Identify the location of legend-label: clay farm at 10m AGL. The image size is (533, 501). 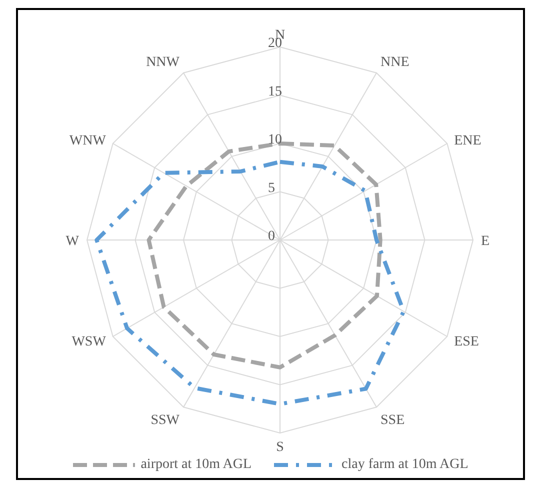
(405, 465).